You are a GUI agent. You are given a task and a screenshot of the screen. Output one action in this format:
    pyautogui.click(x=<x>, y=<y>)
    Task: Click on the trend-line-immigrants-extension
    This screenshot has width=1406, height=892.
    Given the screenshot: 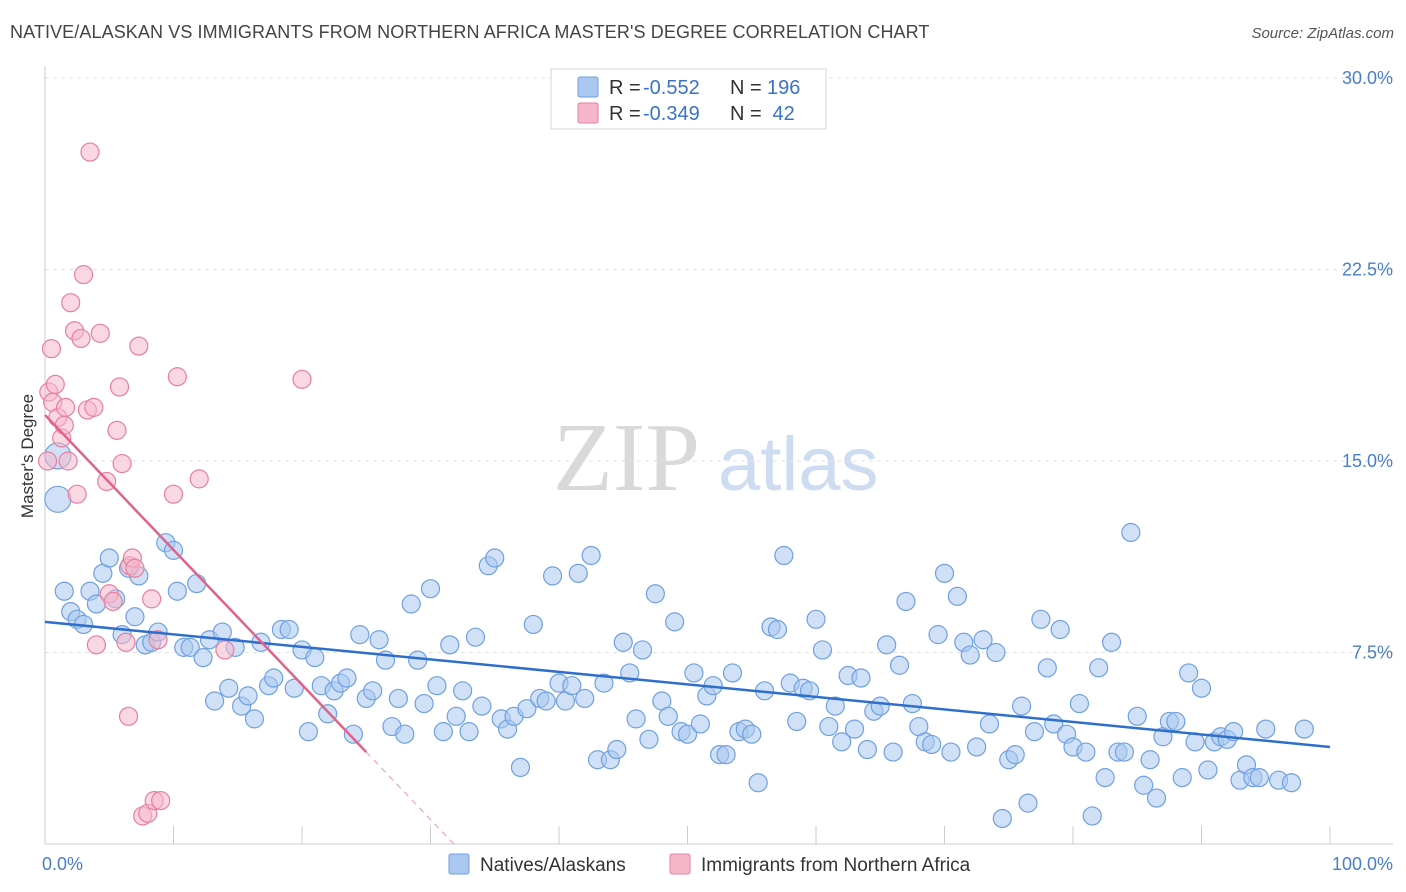 What is the action you would take?
    pyautogui.click(x=410, y=798)
    